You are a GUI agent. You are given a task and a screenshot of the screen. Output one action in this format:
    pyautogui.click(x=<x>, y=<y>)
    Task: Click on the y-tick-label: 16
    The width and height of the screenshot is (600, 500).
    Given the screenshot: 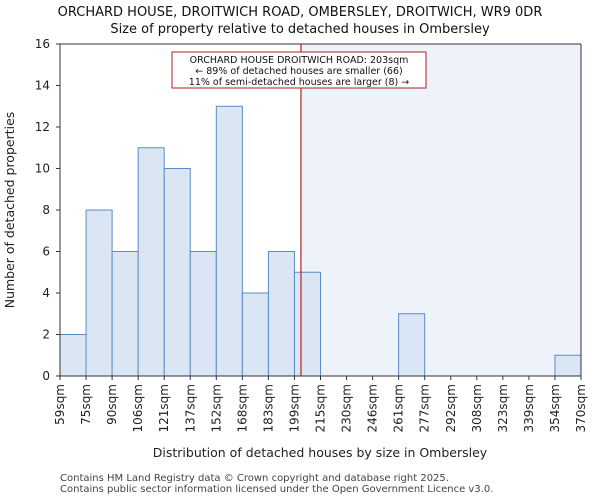 What is the action you would take?
    pyautogui.click(x=42, y=44)
    